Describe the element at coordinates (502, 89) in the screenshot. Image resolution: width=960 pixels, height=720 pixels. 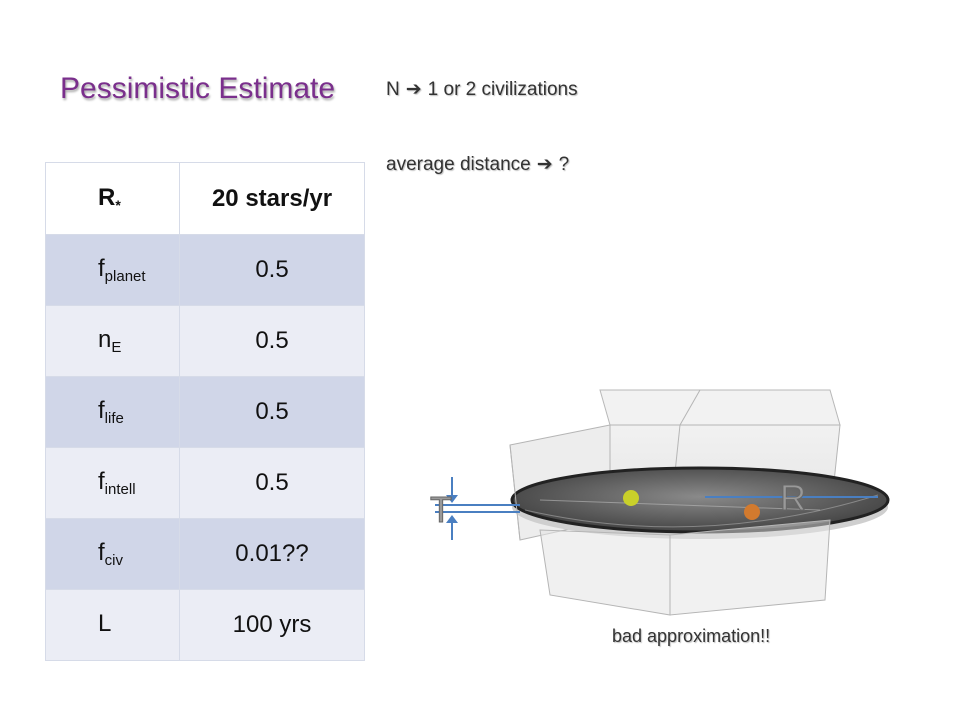
I see `n-value: 1 or 2 civilizations` at that location.